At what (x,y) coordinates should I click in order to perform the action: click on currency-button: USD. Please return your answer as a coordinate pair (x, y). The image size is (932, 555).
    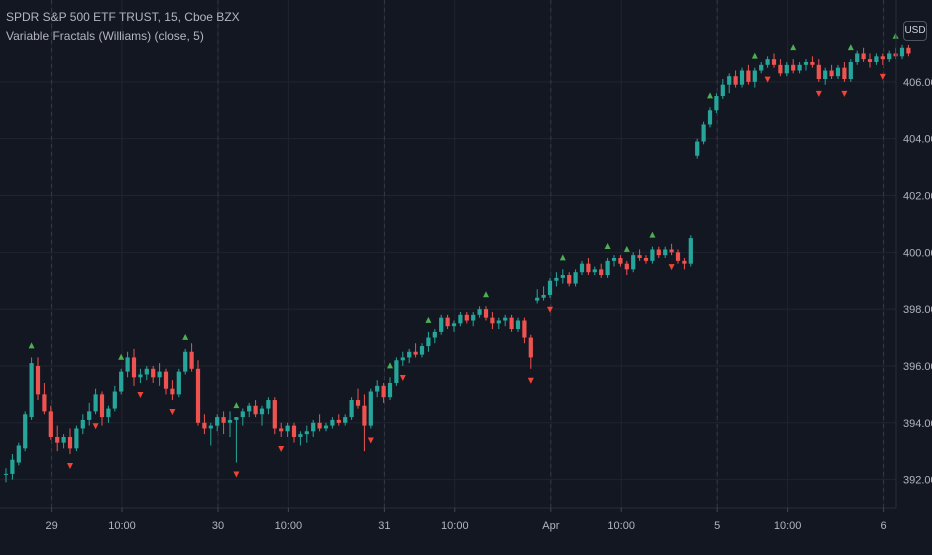
    Looking at the image, I should click on (915, 31).